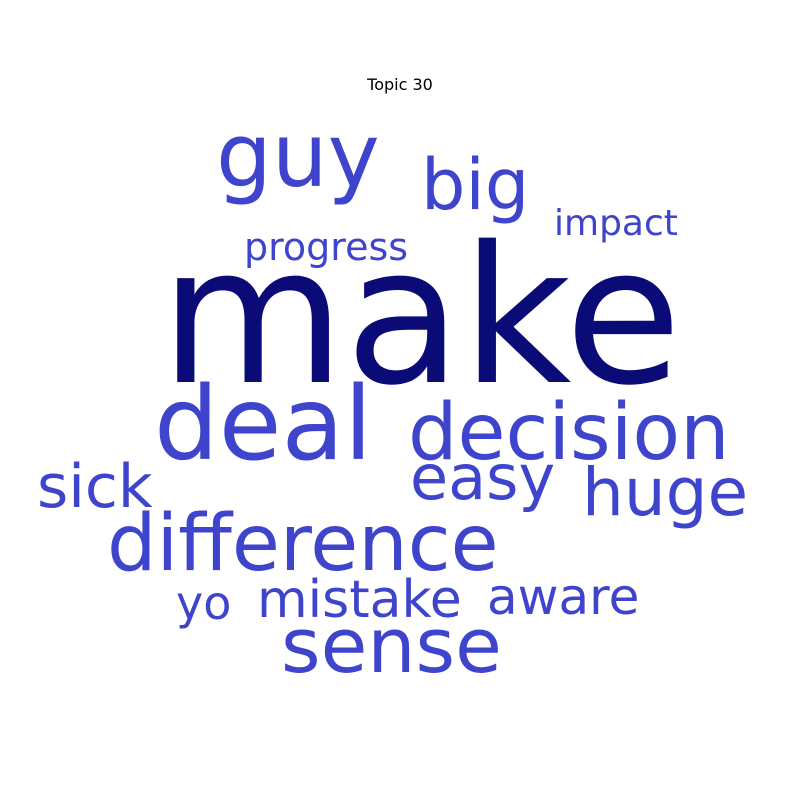 The width and height of the screenshot is (800, 800). Describe the element at coordinates (298, 155) in the screenshot. I see `word-guy: guy` at that location.